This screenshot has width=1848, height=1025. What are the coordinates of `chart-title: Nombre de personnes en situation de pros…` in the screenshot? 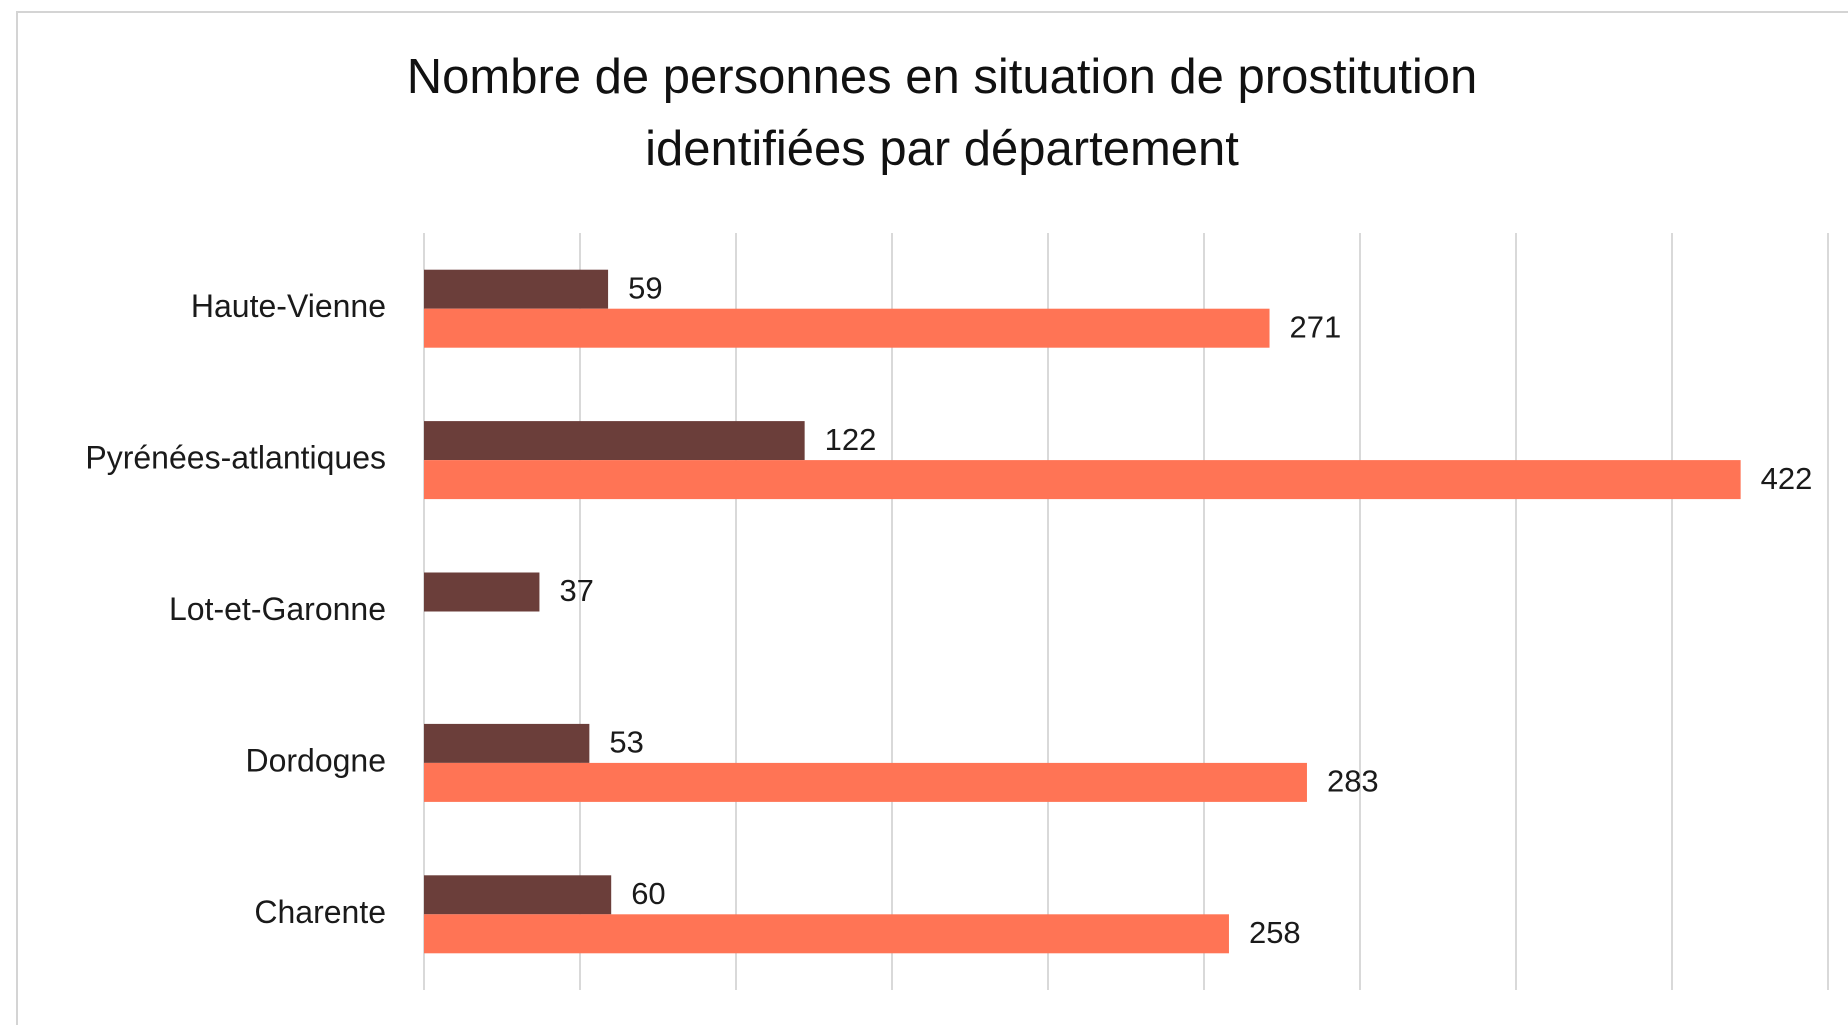 It's located at (942, 77).